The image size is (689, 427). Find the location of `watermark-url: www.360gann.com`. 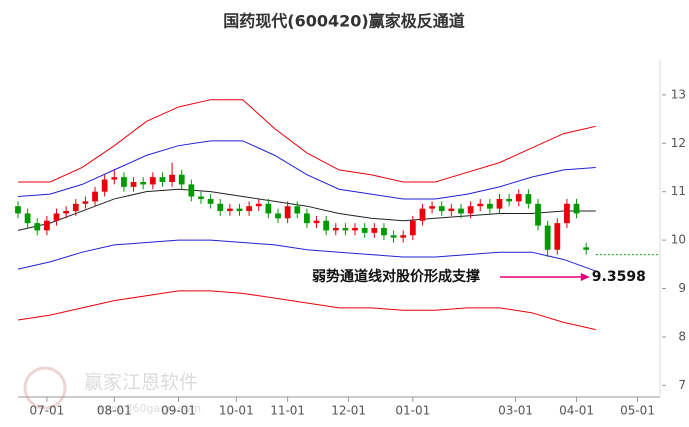

watermark-url: www.360gann.com is located at coordinates (148, 408).